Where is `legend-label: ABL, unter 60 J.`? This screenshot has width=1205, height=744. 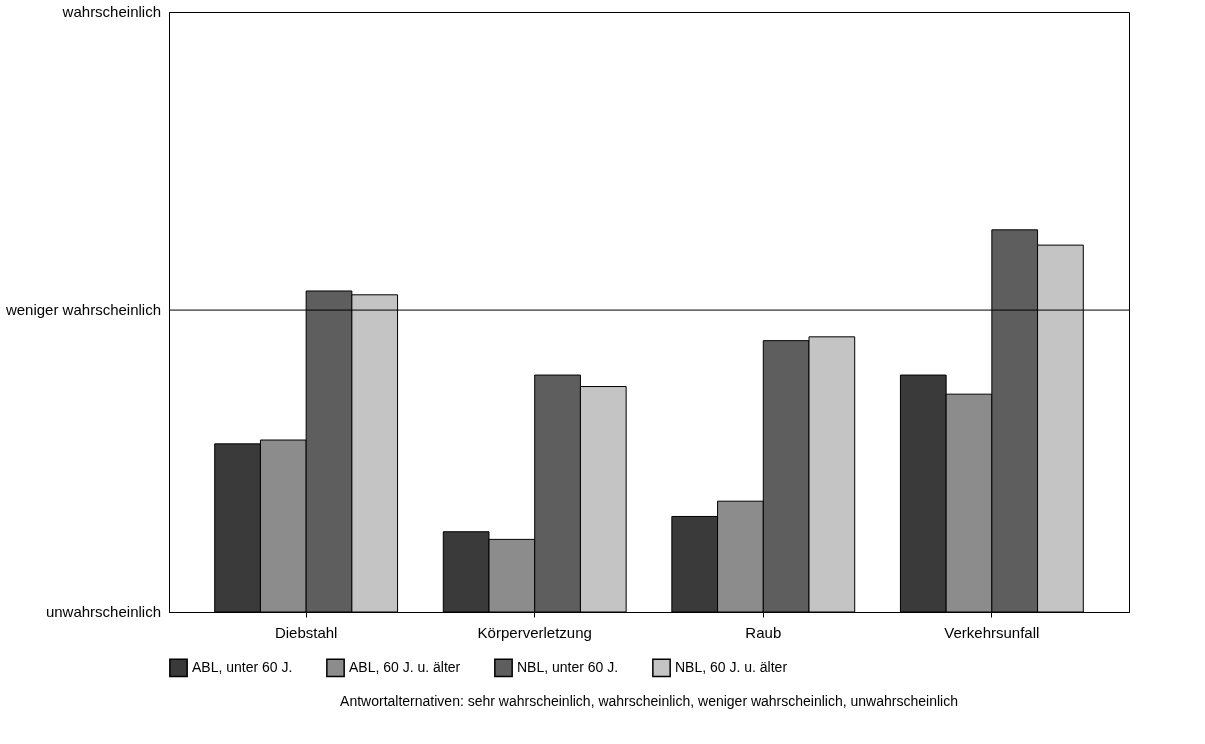 legend-label: ABL, unter 60 J. is located at coordinates (242, 666).